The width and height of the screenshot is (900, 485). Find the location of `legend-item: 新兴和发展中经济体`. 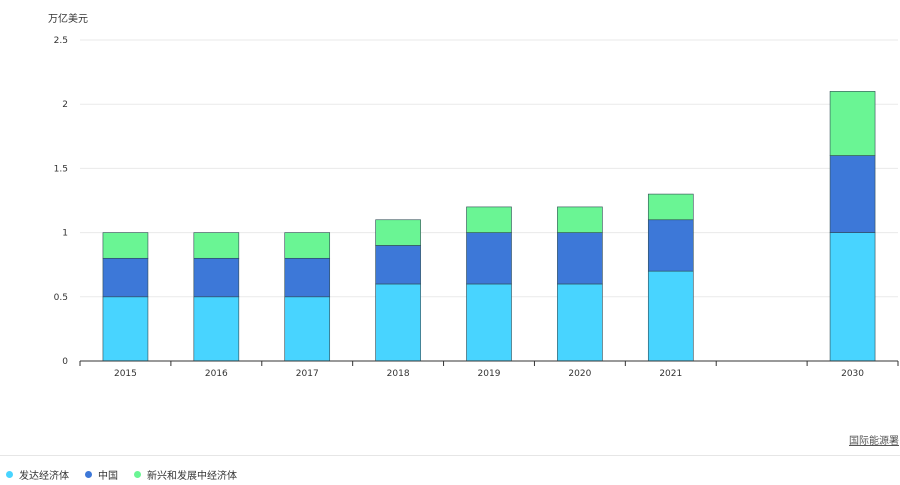

legend-item: 新兴和发展中经济体 is located at coordinates (185, 474).